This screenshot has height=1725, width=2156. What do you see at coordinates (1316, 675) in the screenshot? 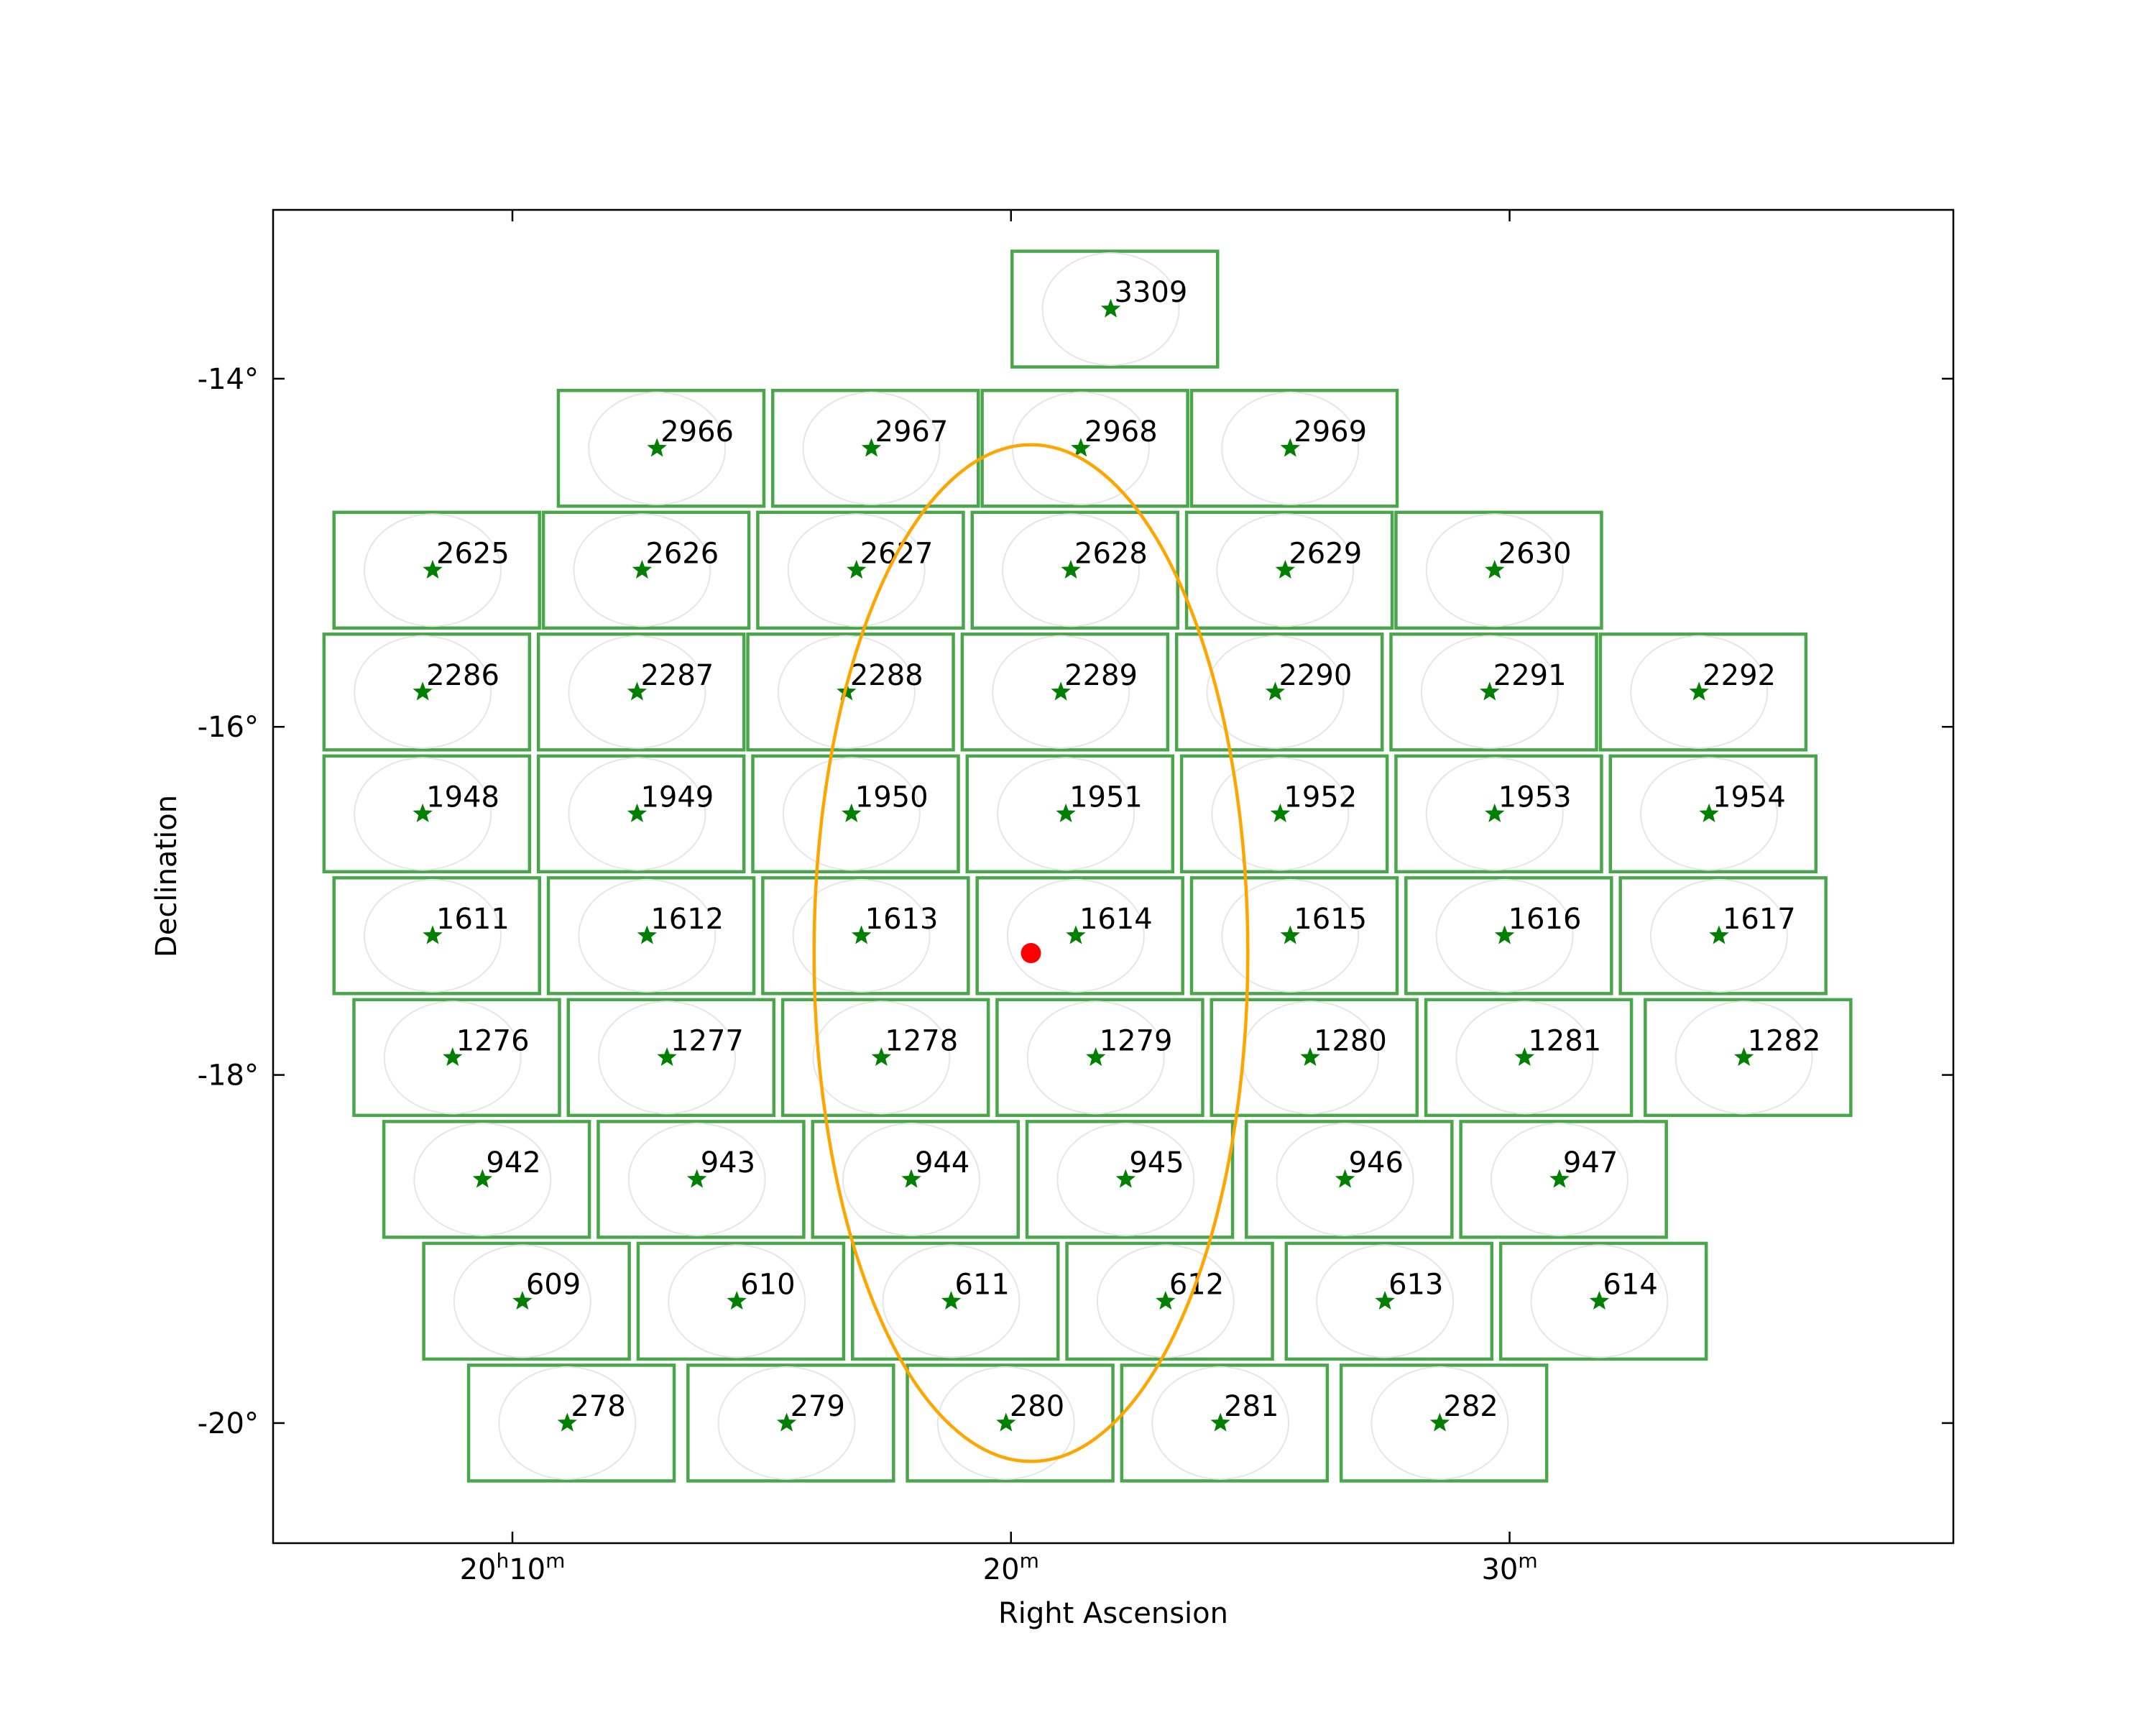
I see `field-label: 2290` at bounding box center [1316, 675].